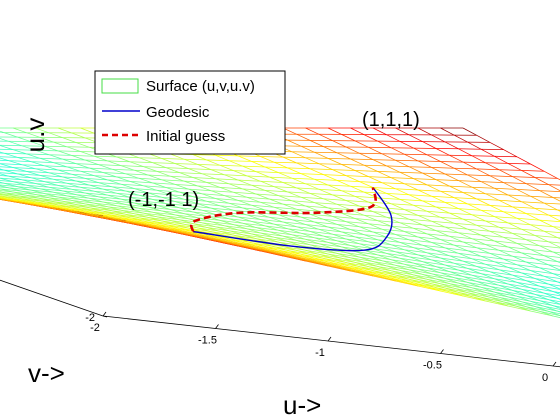 This screenshot has width=560, height=420. Describe the element at coordinates (90, 318) in the screenshot. I see `y-tick-label: -2` at that location.